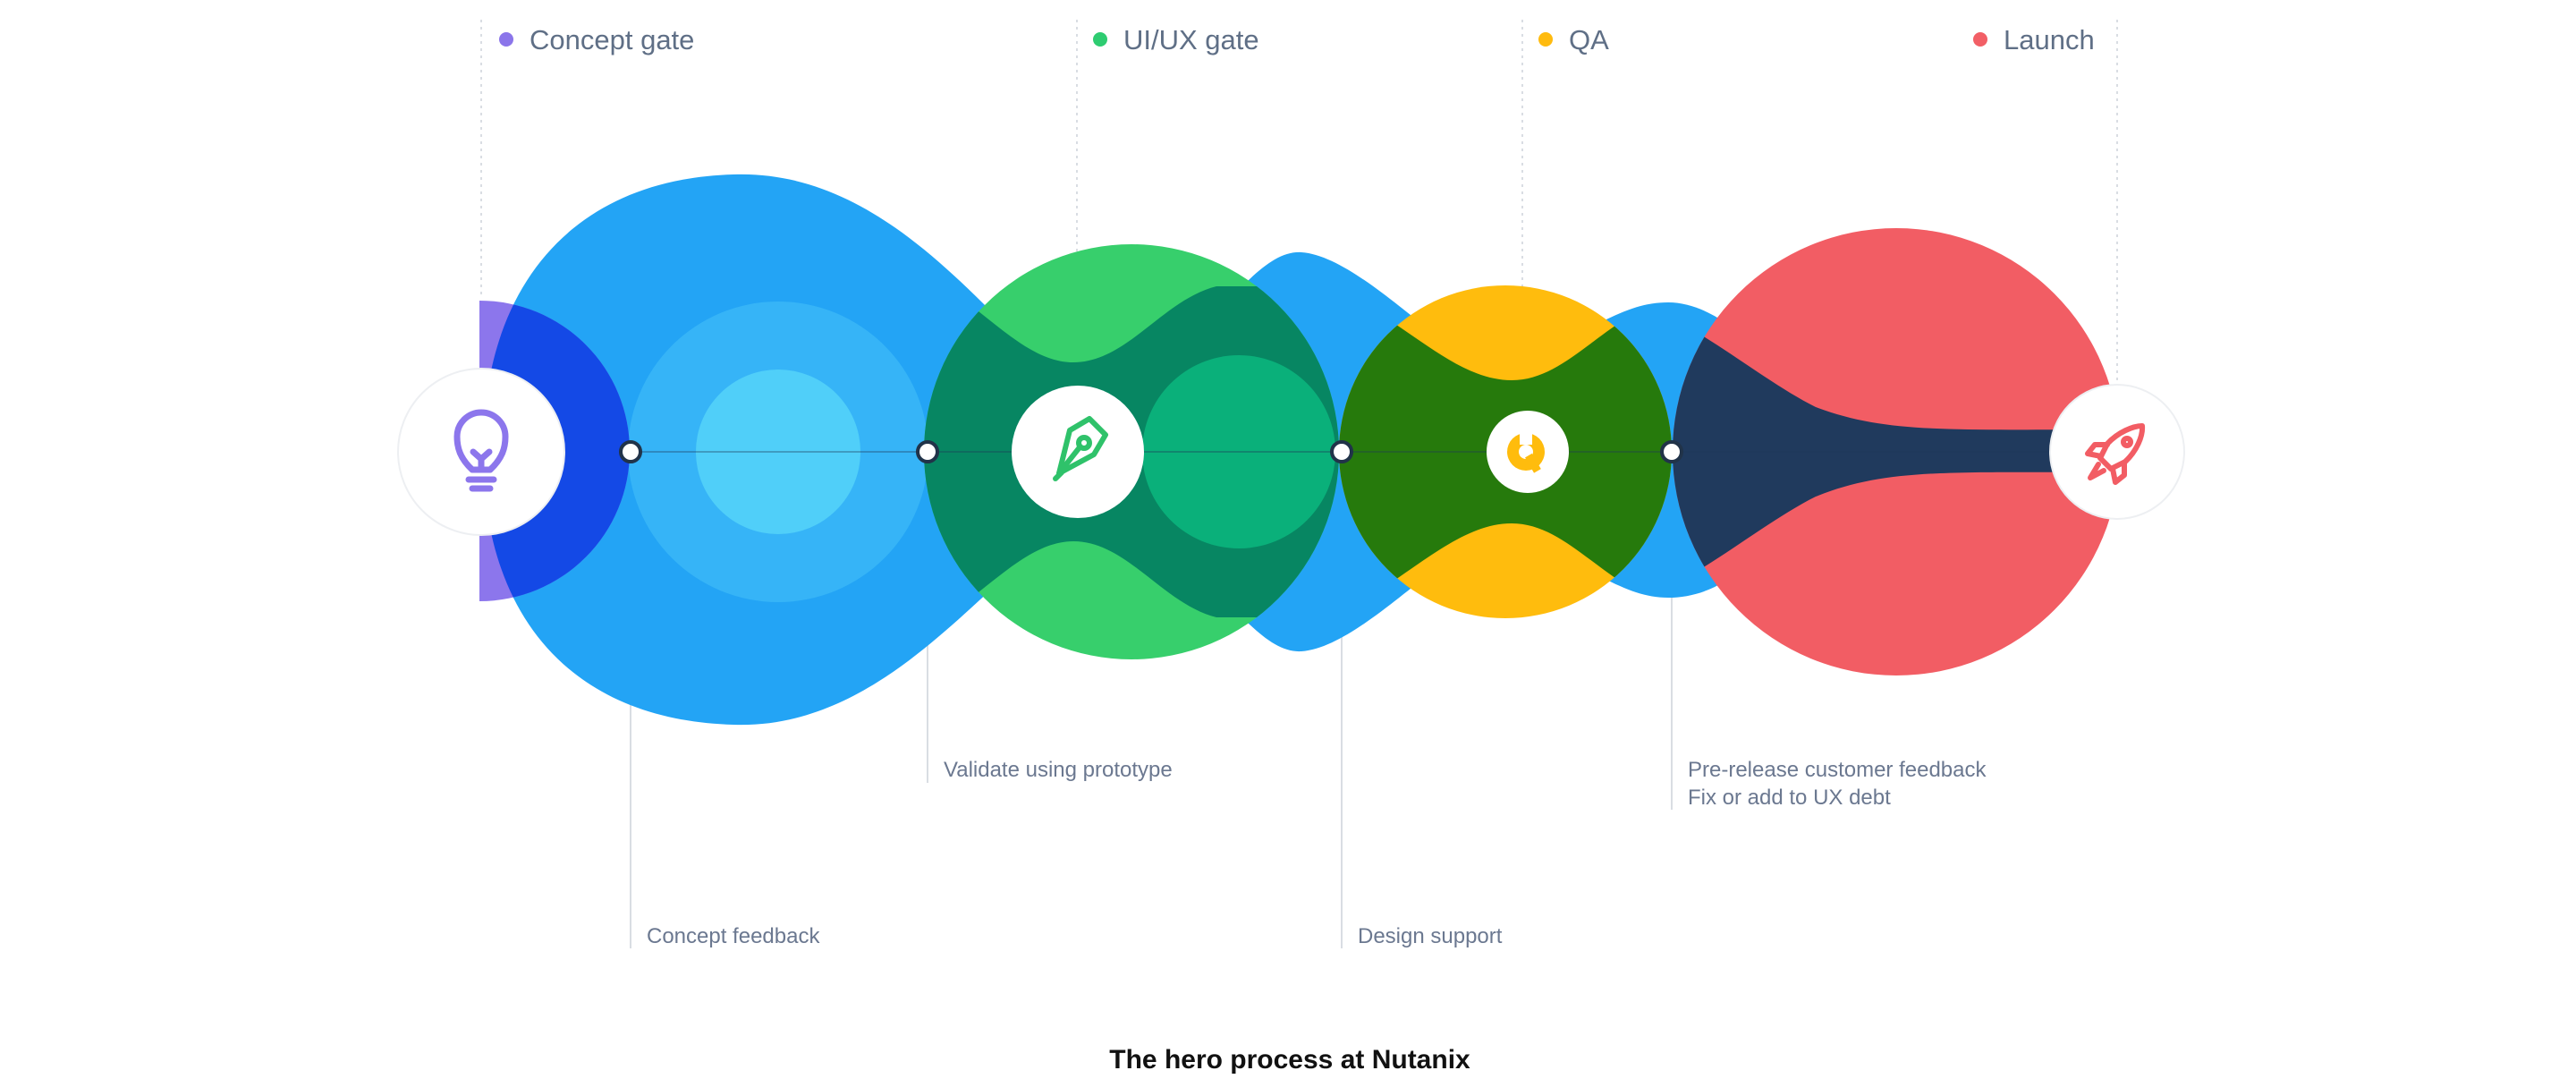 The width and height of the screenshot is (2576, 1079). What do you see at coordinates (1289, 1060) in the screenshot?
I see `diagram-caption: The hero process at Nutanix` at bounding box center [1289, 1060].